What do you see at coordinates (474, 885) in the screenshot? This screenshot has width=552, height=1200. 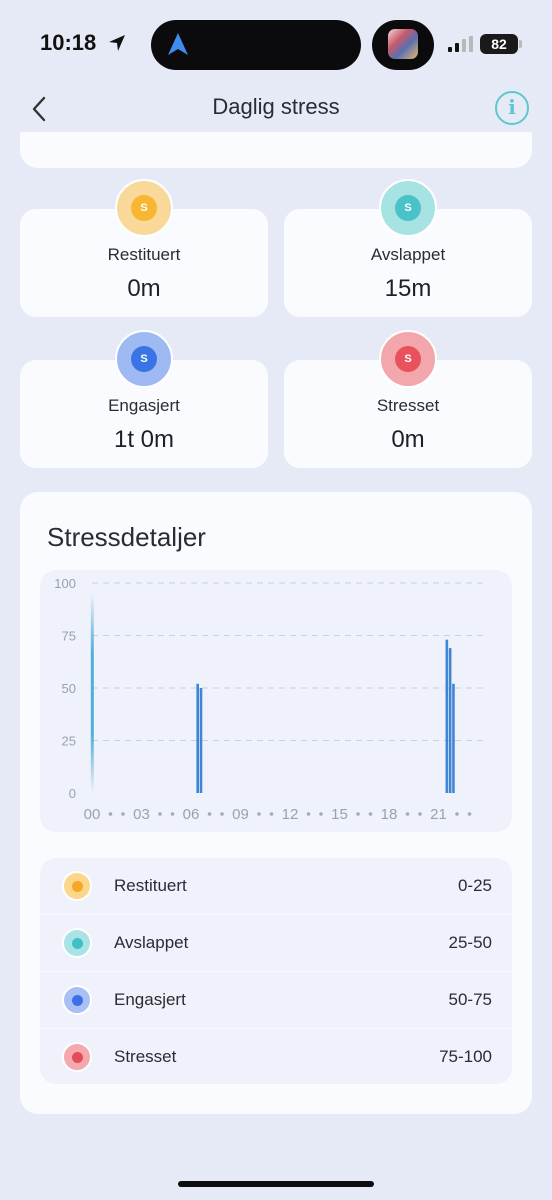 I see `legend-range: 0-25` at bounding box center [474, 885].